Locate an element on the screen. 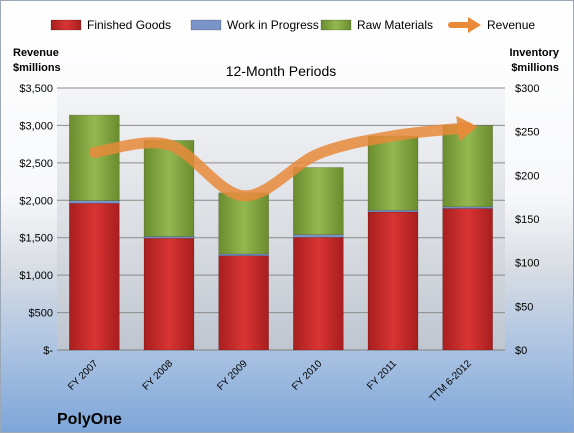 This screenshot has width=574, height=433. revenue-line-path is located at coordinates (281, 162).